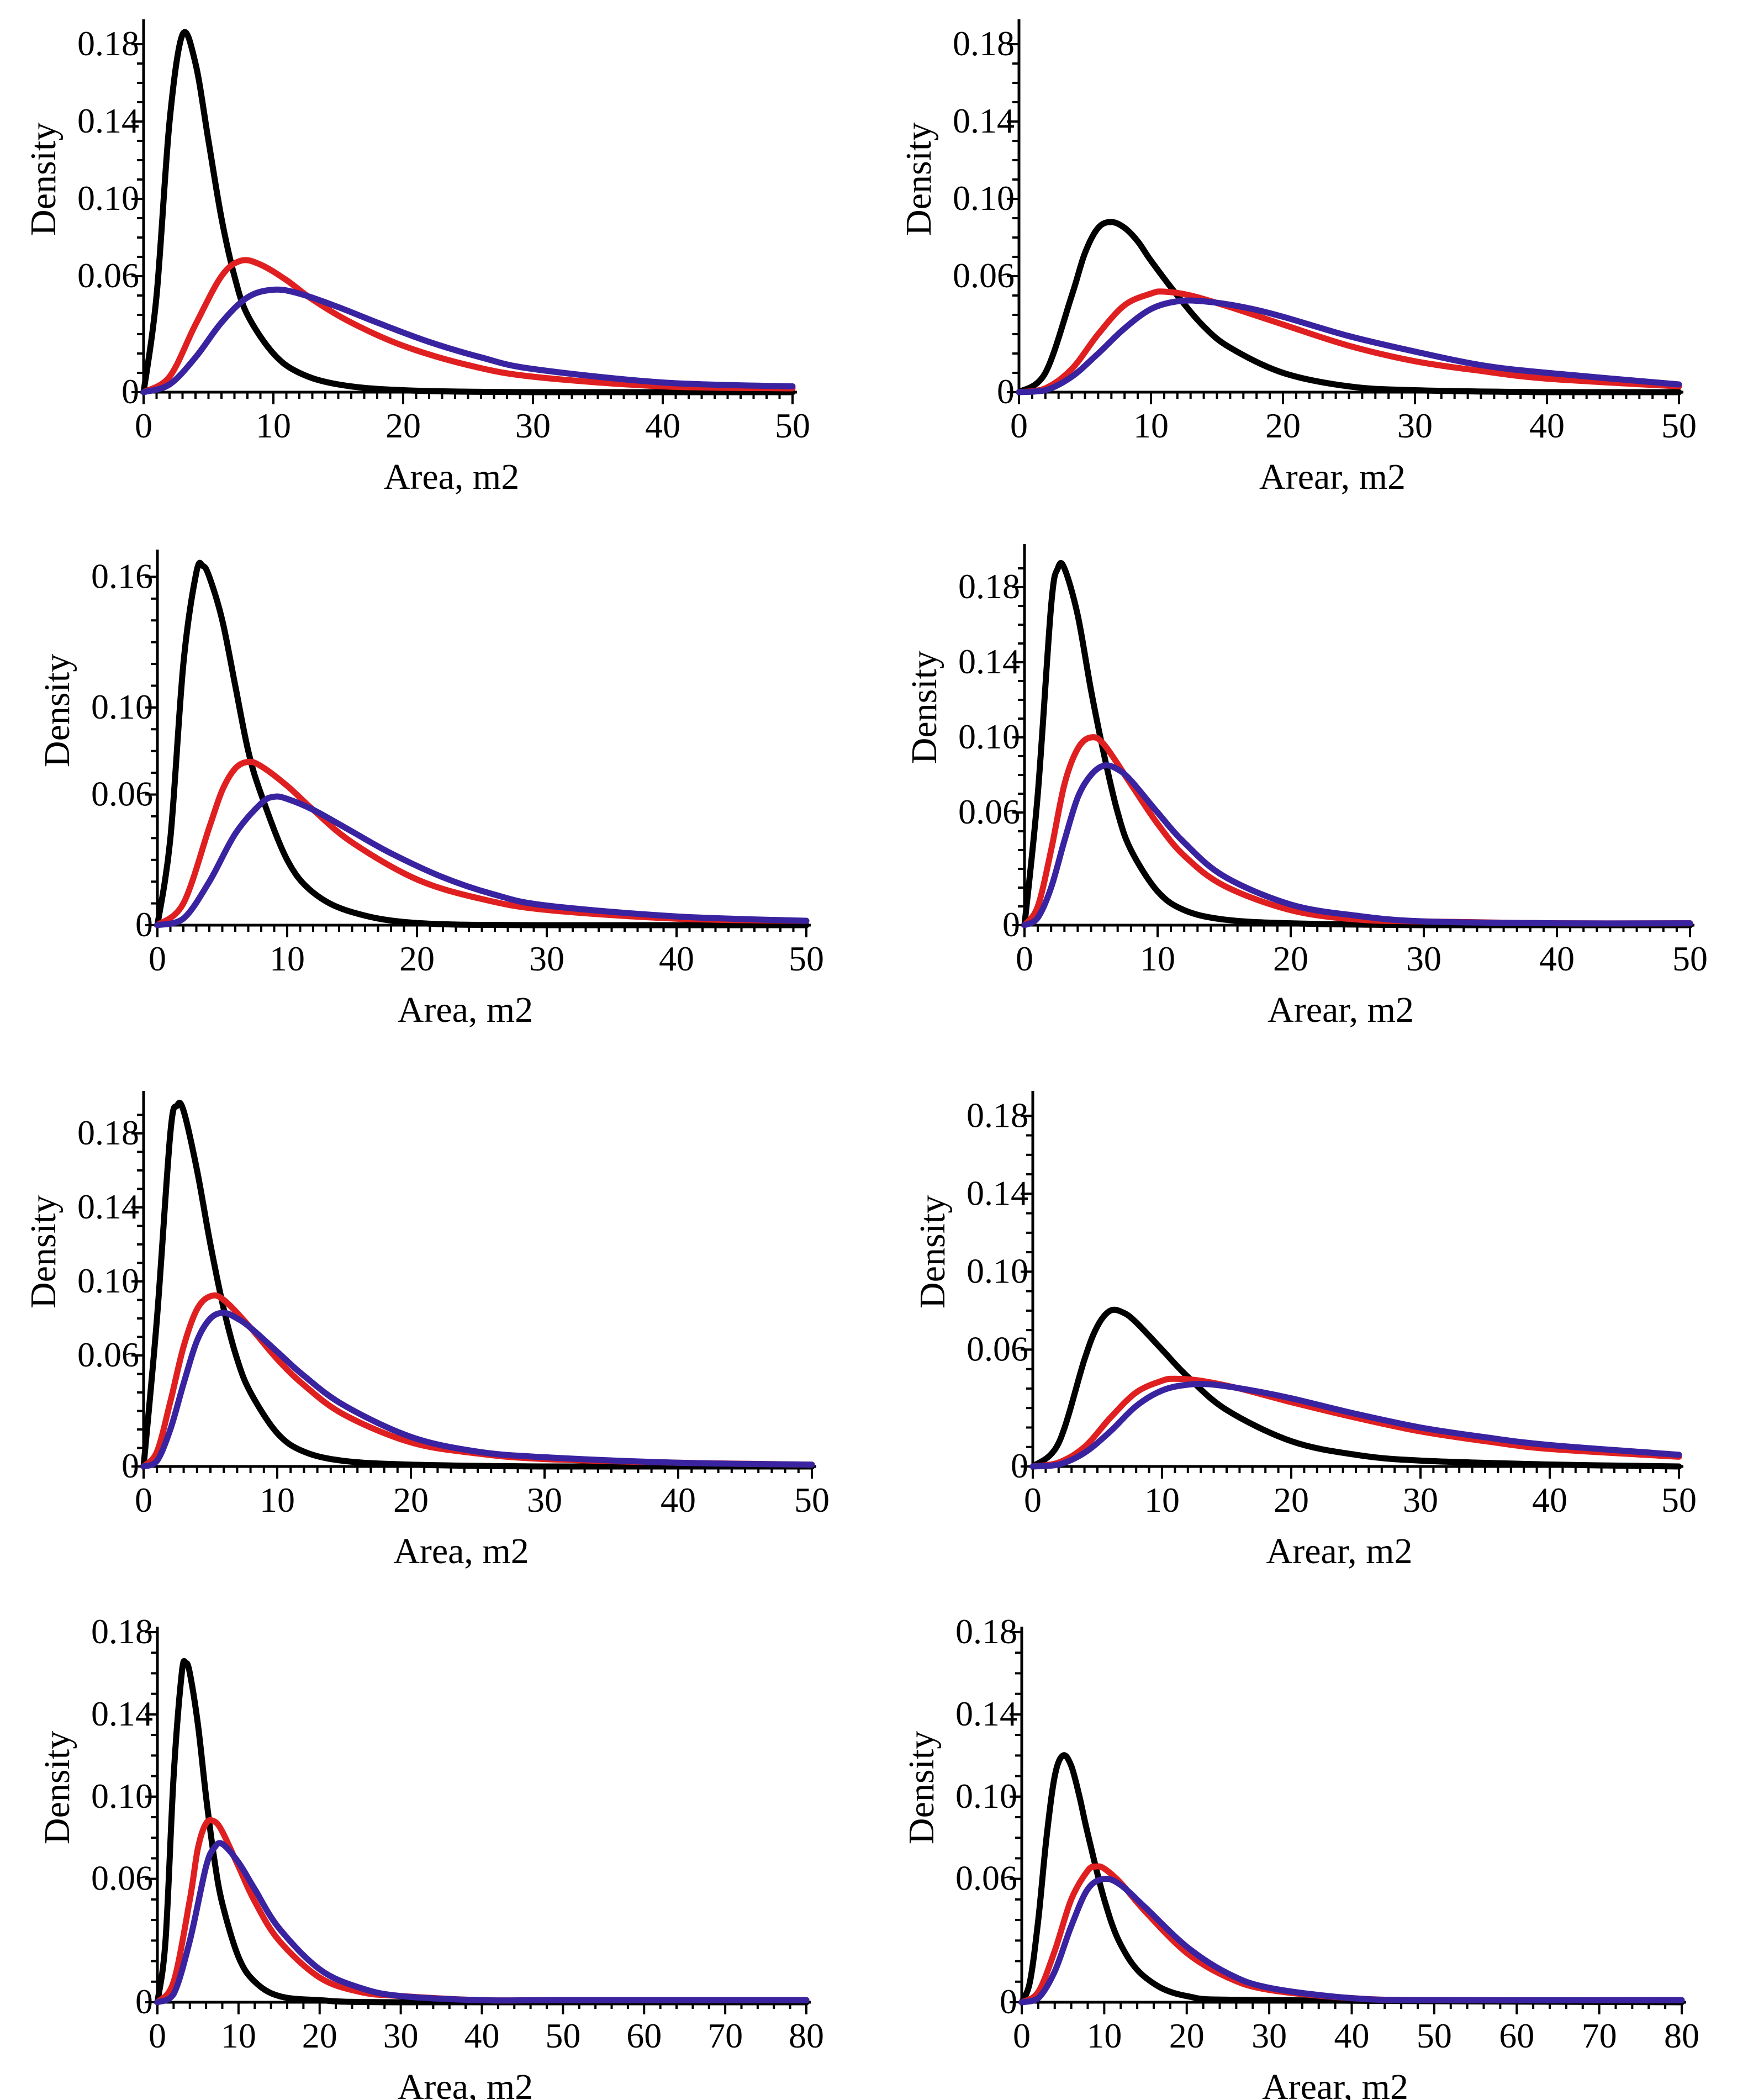 The height and width of the screenshot is (2100, 1748). Describe the element at coordinates (1599, 2036) in the screenshot. I see `x-tick-label: 70` at that location.